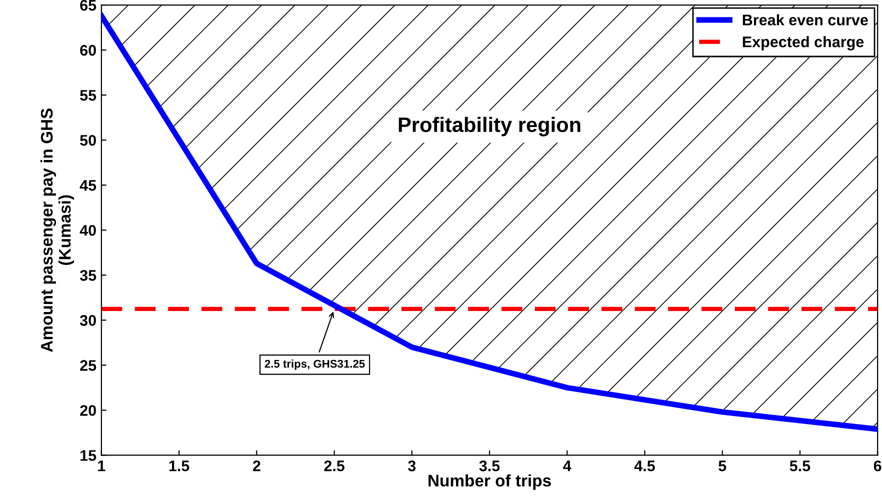  I want to click on annotation: Profitability region, so click(489, 126).